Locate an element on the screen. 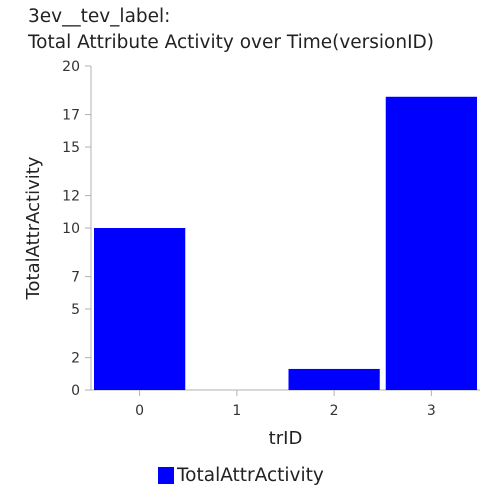 Image resolution: width=500 pixels, height=500 pixels. y-tick-label: 20 is located at coordinates (71, 67).